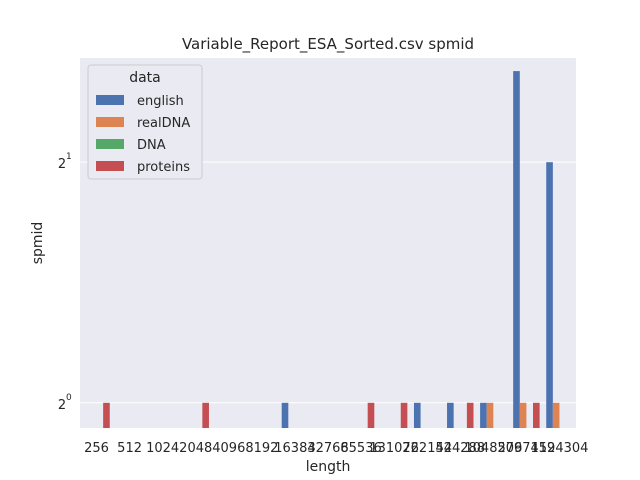  Describe the element at coordinates (96, 448) in the screenshot. I see `x-tick-label: 256` at that location.